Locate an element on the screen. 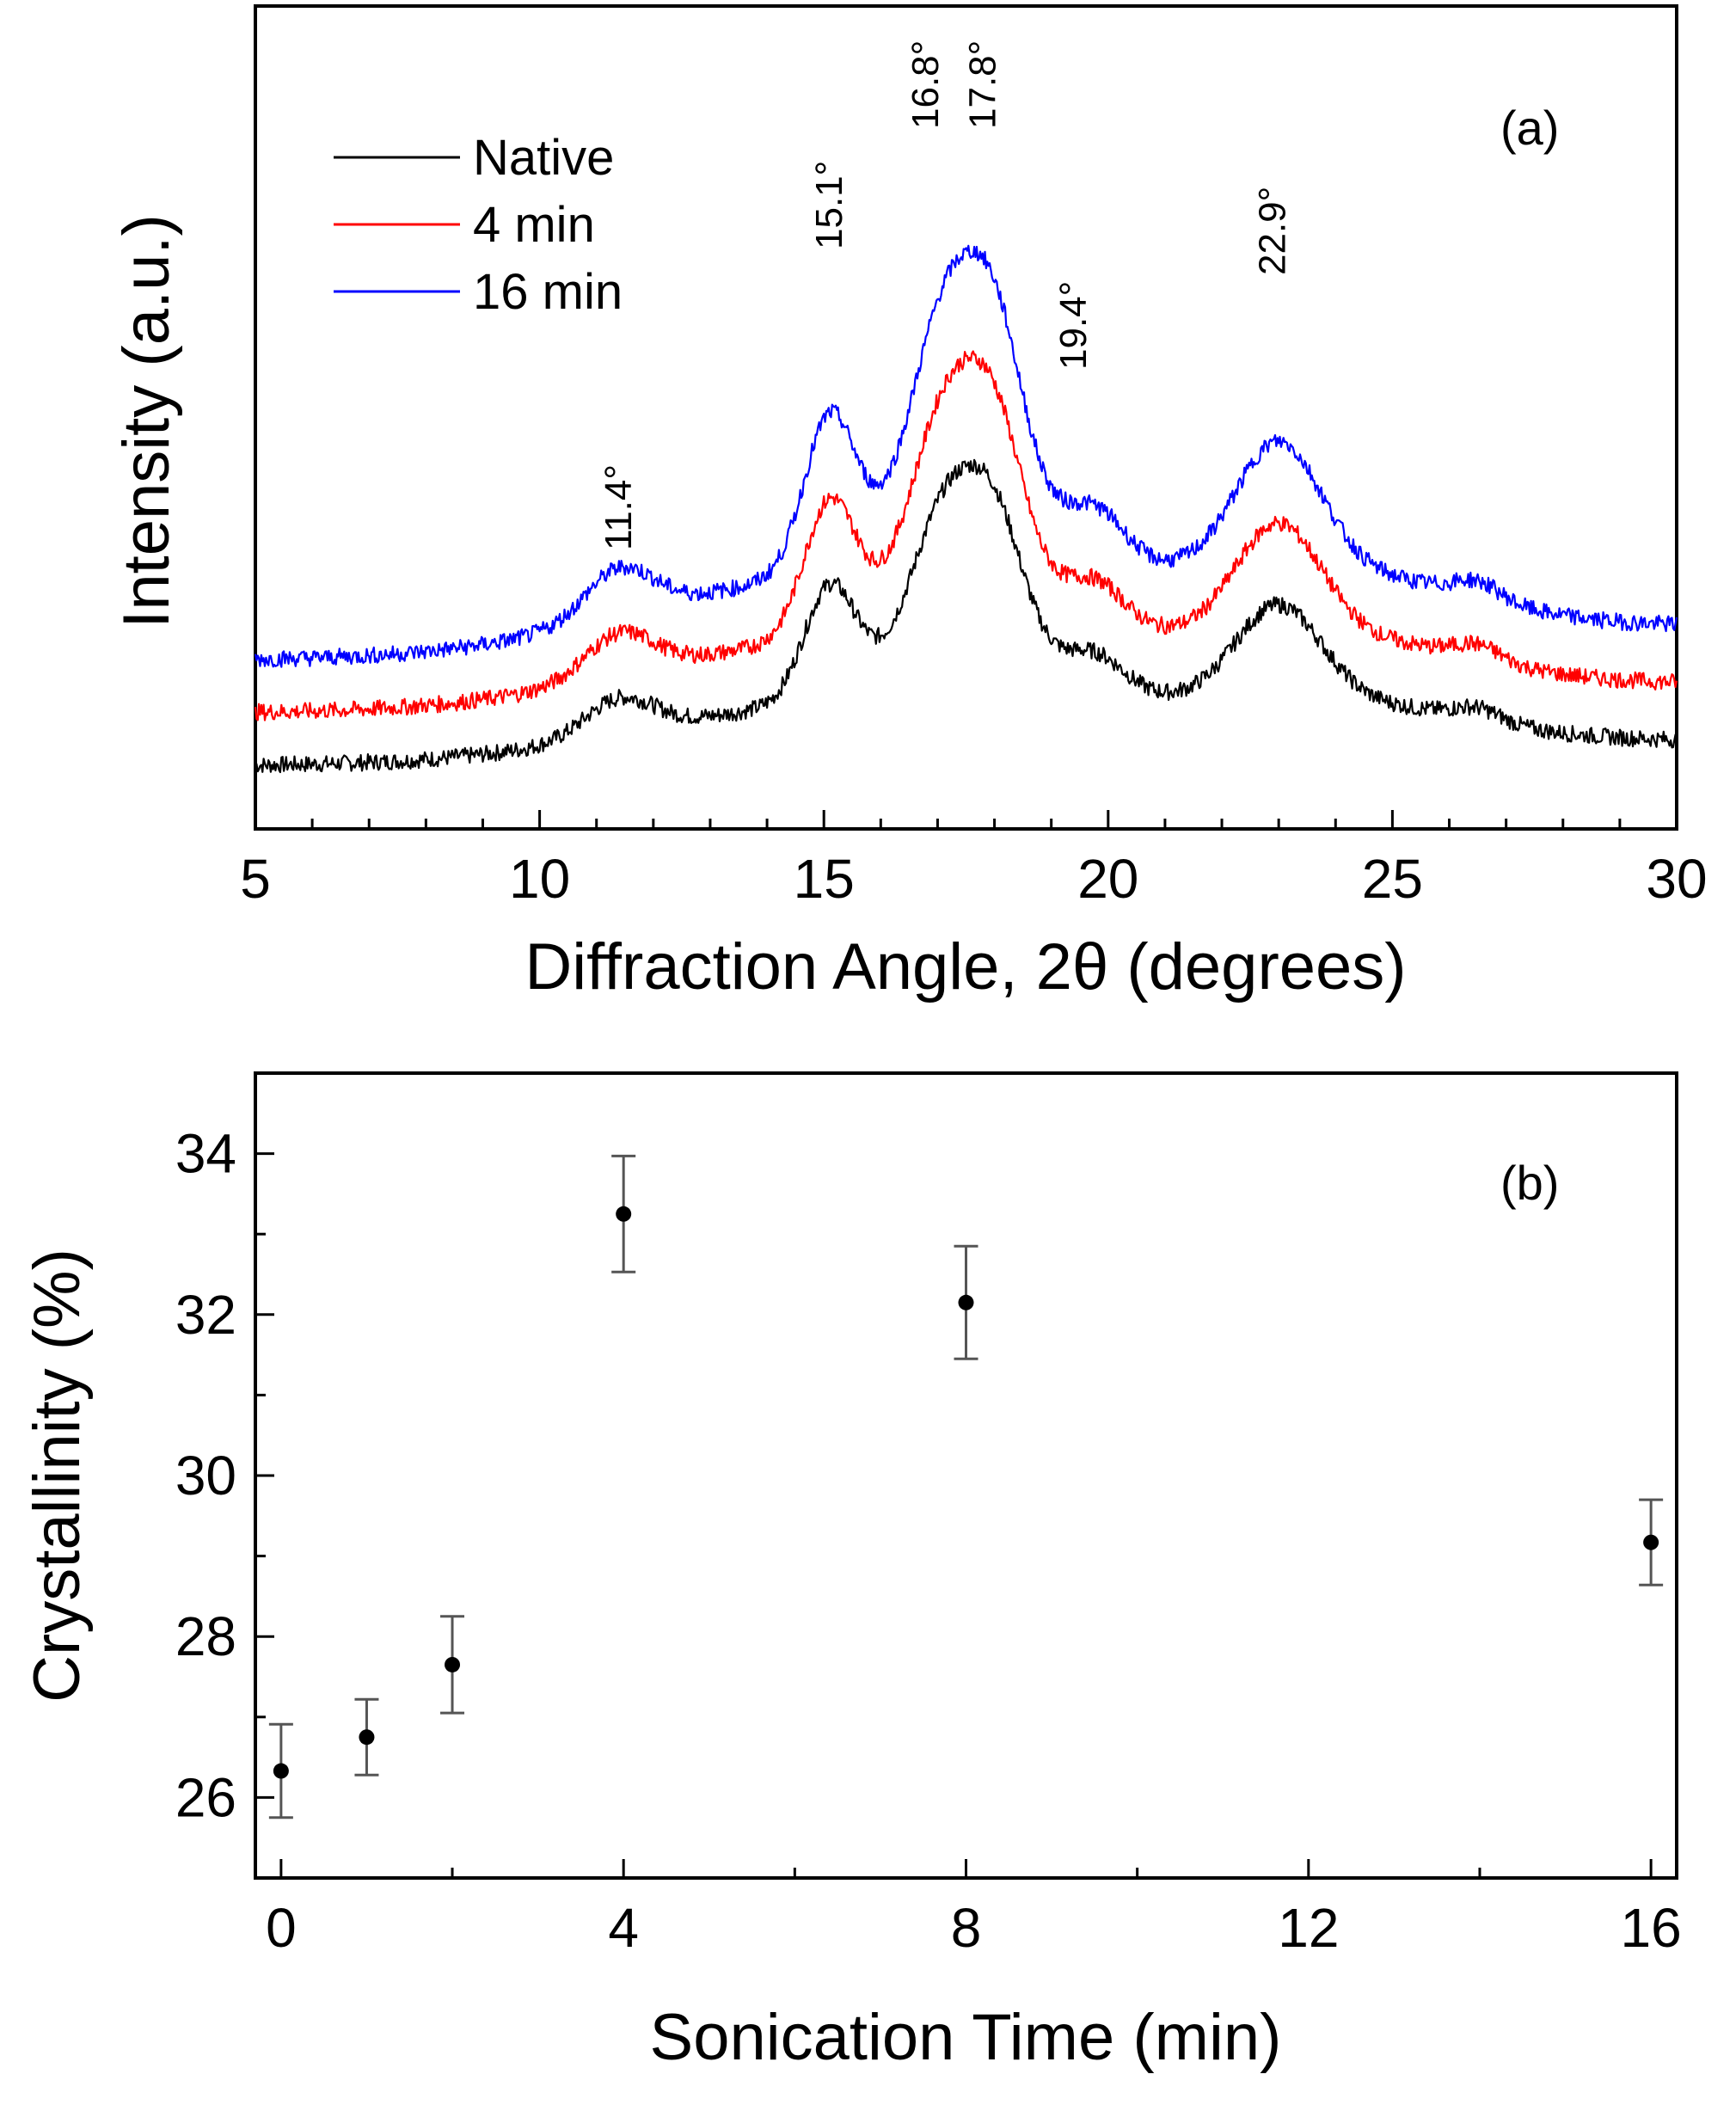  panel-a-x-tick-label: 10 is located at coordinates (540, 879).